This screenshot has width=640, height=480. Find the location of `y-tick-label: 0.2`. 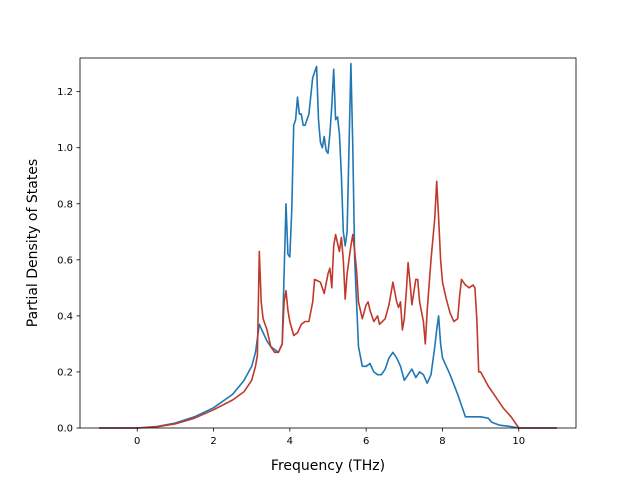

y-tick-label: 0.2 is located at coordinates (65, 372).